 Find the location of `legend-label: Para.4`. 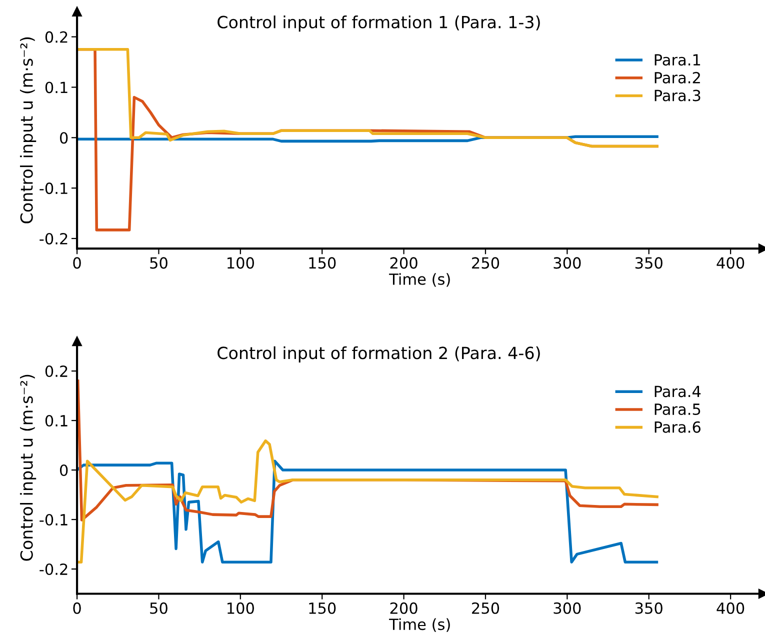

legend-label: Para.4 is located at coordinates (677, 392).